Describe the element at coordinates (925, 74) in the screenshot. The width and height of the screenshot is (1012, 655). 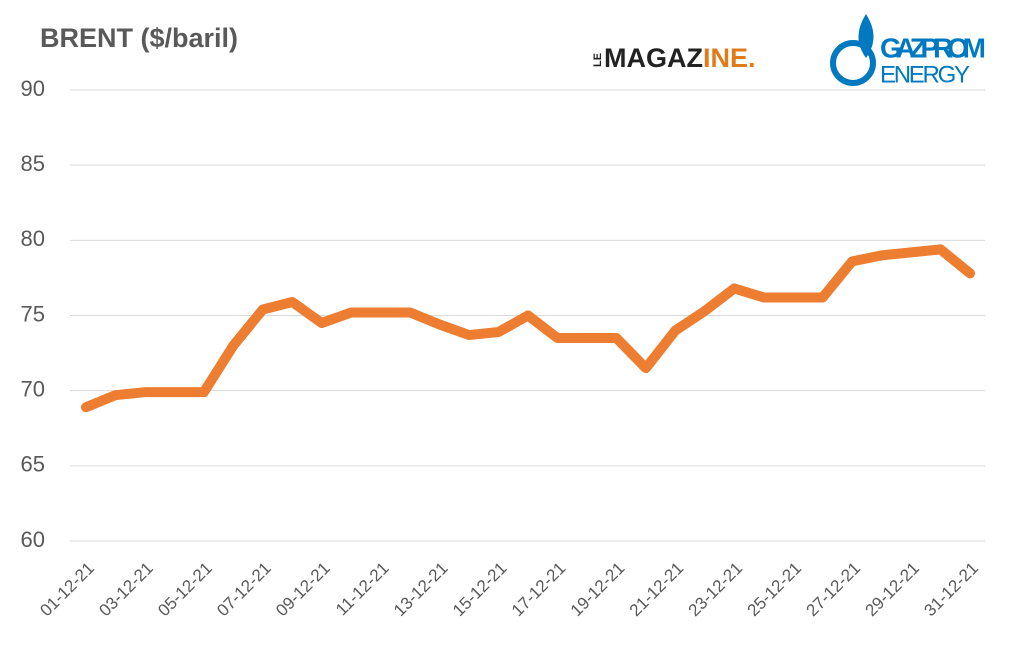
I see `logo-sub: ENERGY` at that location.